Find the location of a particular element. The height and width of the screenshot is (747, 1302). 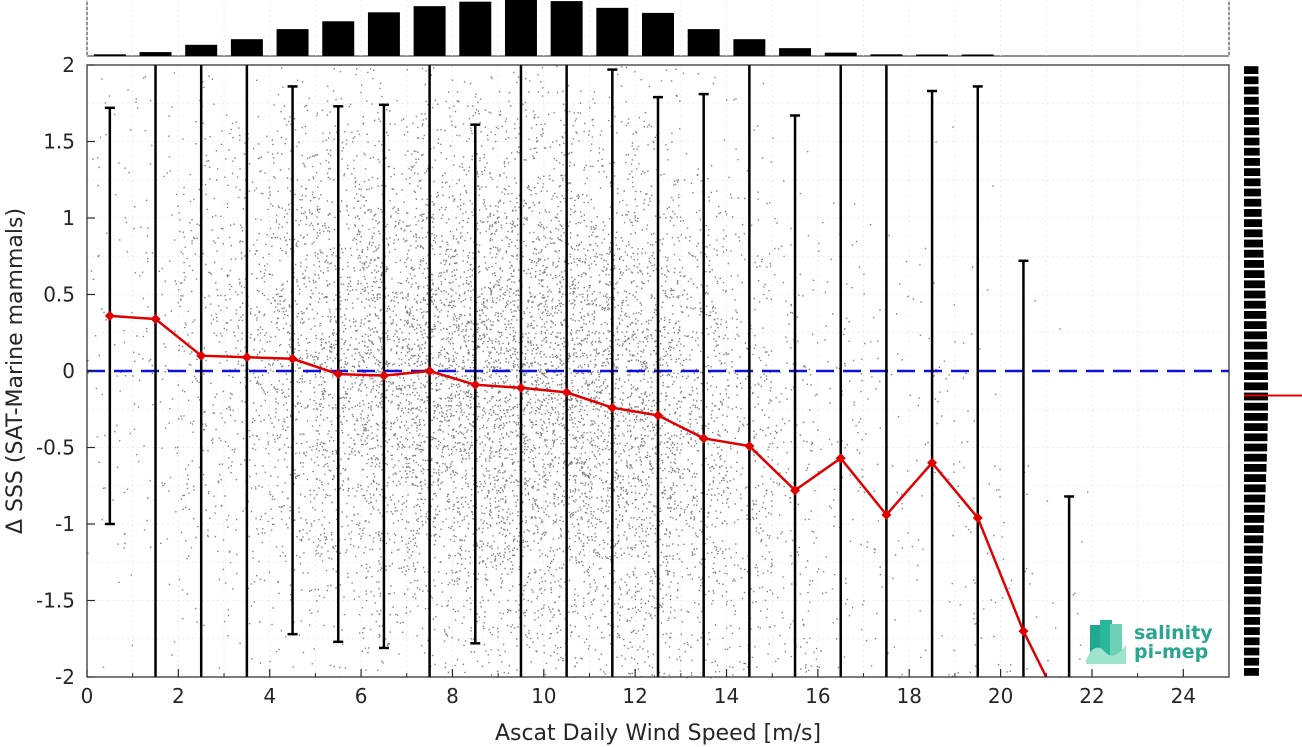

x-tick-label: 20 is located at coordinates (1000, 696).